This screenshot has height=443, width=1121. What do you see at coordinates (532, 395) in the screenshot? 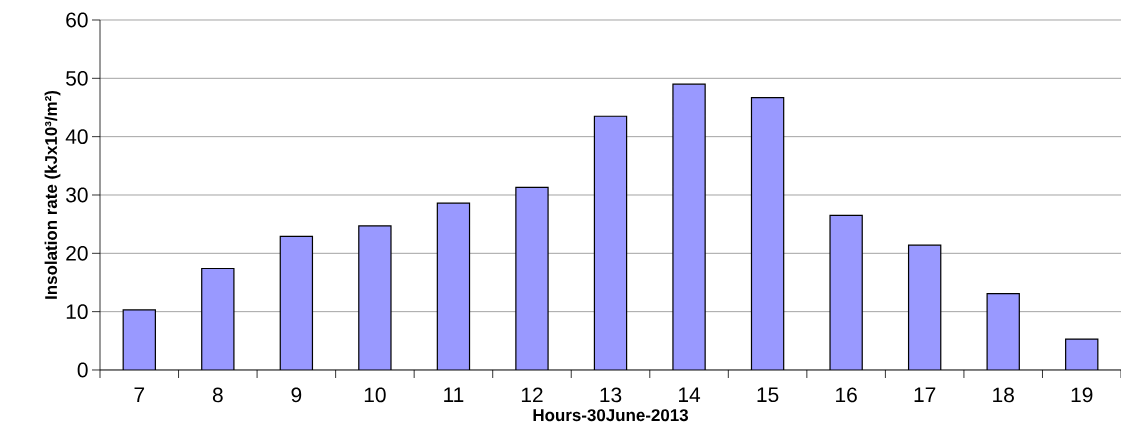
I see `x-tick-label: 12` at bounding box center [532, 395].